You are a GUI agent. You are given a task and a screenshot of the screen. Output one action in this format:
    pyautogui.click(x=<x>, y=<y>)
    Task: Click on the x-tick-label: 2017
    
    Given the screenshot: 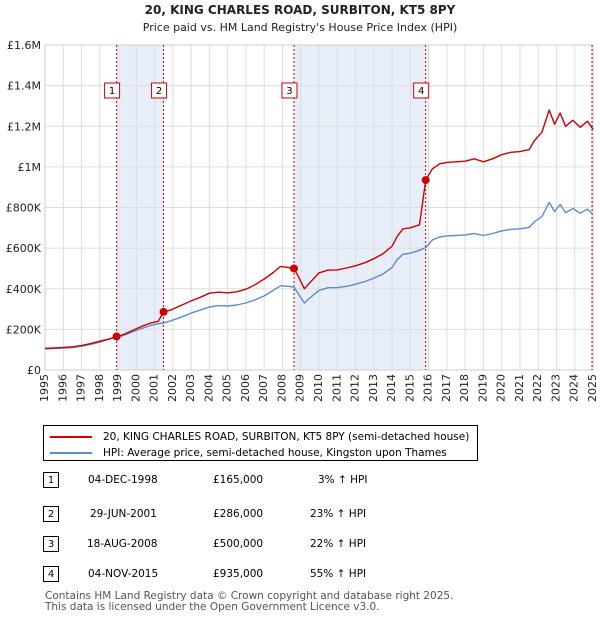 What is the action you would take?
    pyautogui.click(x=446, y=388)
    